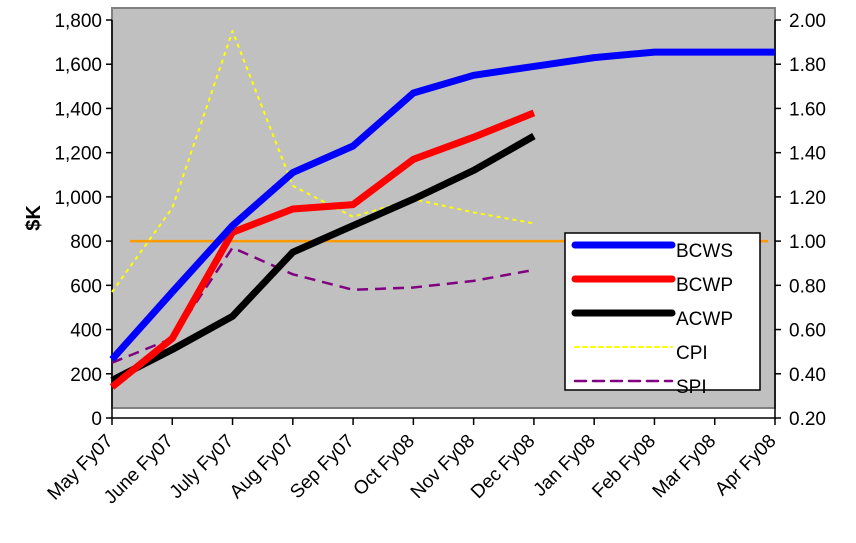 The image size is (856, 543). What do you see at coordinates (807, 198) in the screenshot?
I see `y2-tick-label: 1.20` at bounding box center [807, 198].